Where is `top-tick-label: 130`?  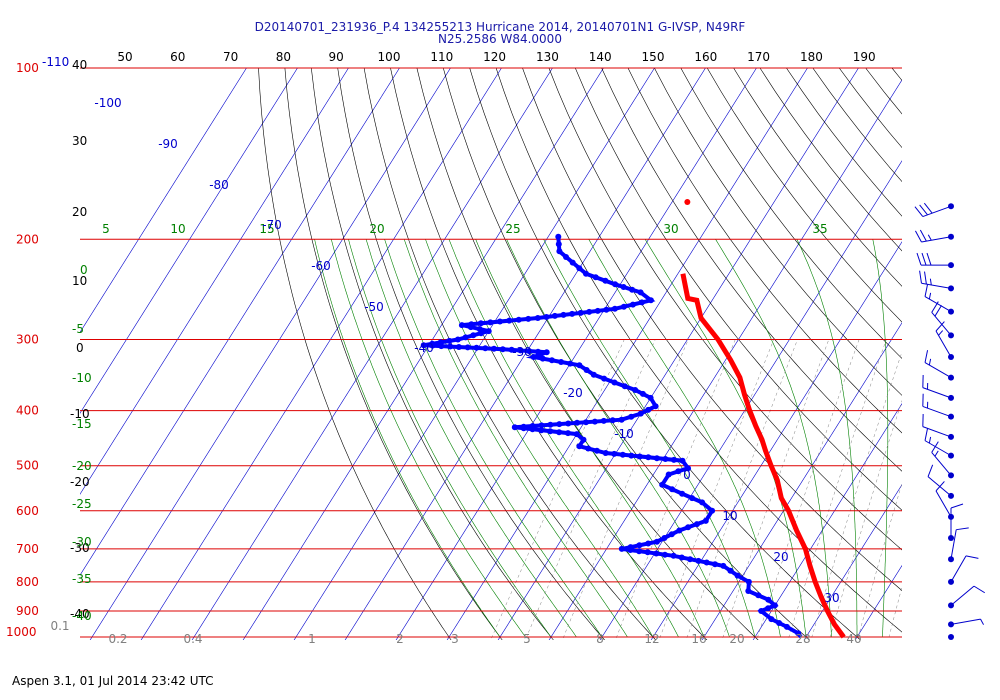
top-tick-label: 130 is located at coordinates (547, 57).